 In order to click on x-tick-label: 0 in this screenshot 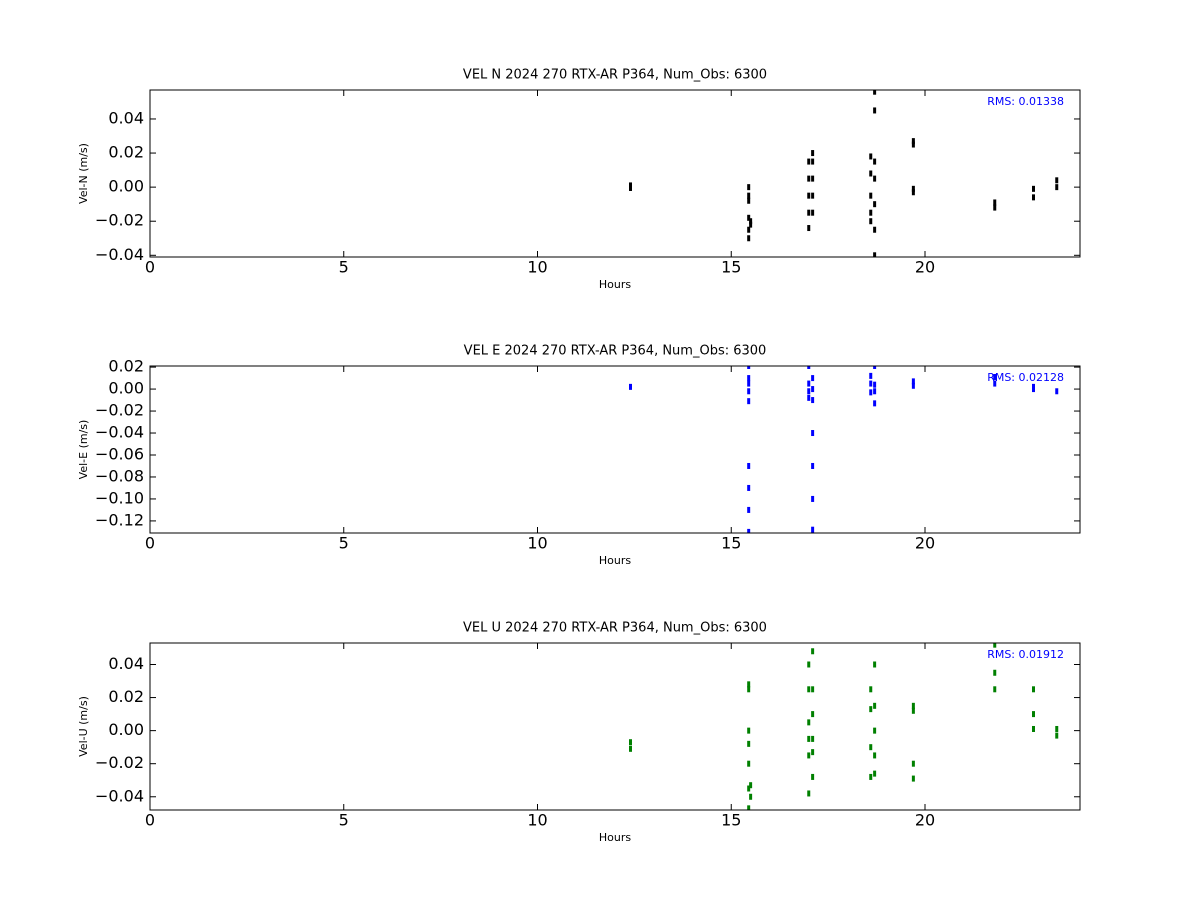, I will do `click(150, 267)`.